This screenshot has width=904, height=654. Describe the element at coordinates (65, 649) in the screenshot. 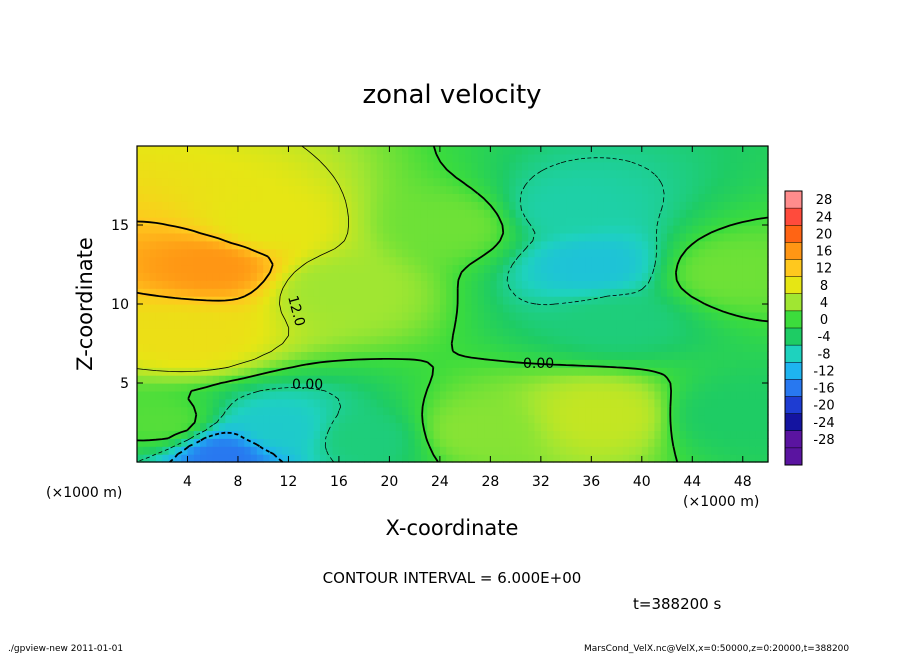

I see `footer-left: ./gpview-new 2011-01-01` at that location.